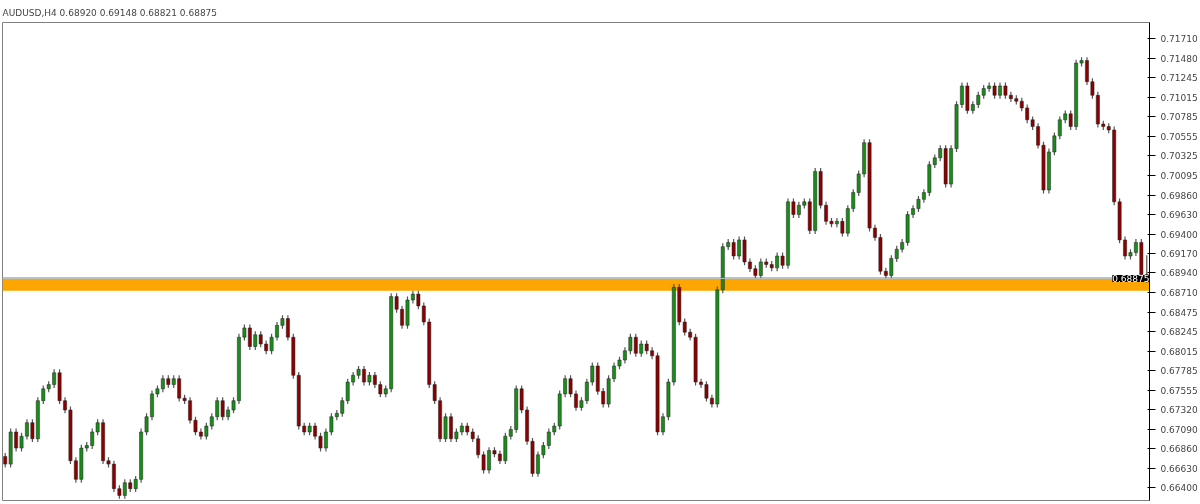  I want to click on y-tick-label: 0.68015, so click(1179, 351).